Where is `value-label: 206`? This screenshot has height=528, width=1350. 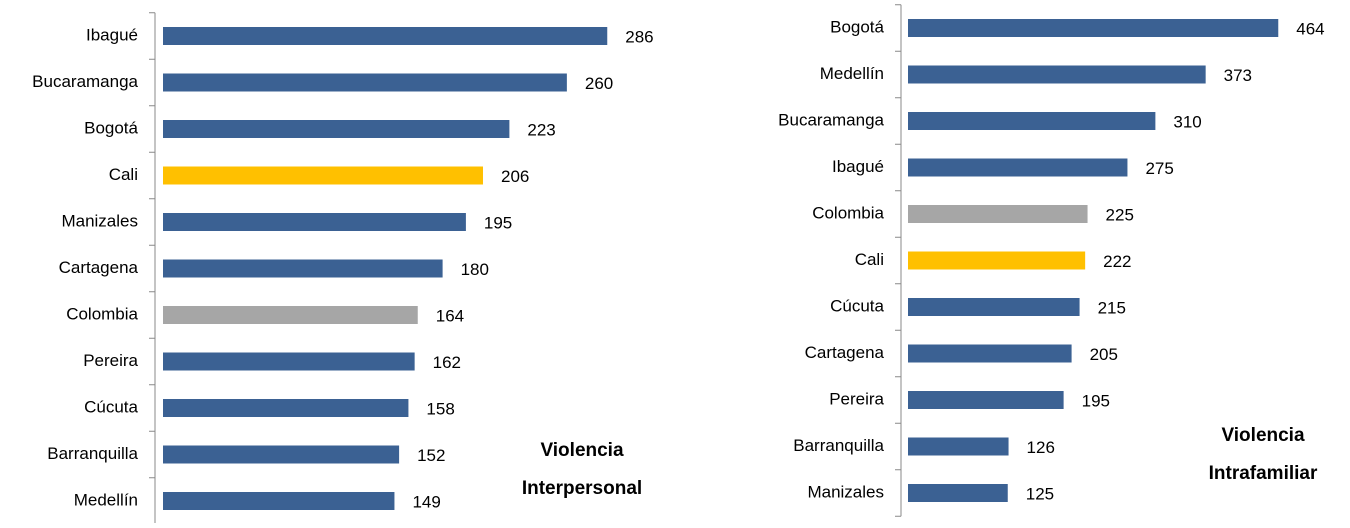 value-label: 206 is located at coordinates (515, 176).